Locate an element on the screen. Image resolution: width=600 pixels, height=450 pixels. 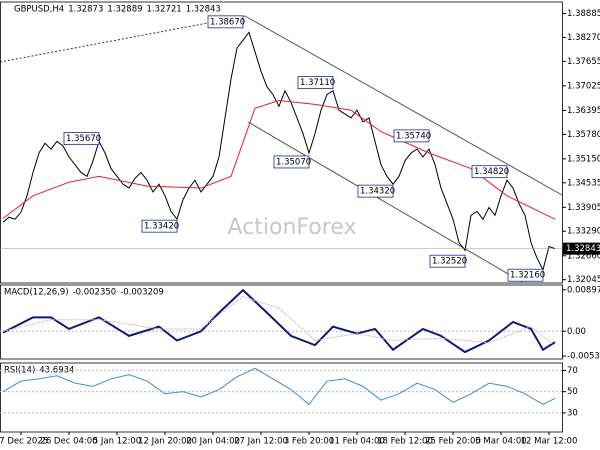
pivot-label: 1.34820 is located at coordinates (491, 172).